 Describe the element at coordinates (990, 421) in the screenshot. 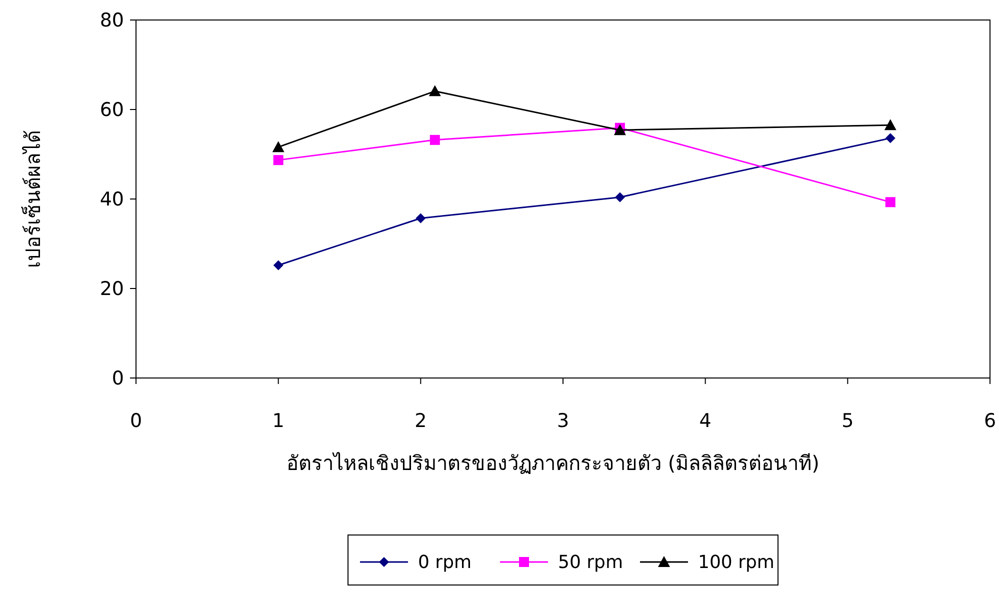

I see `x-tick-label: 6` at that location.